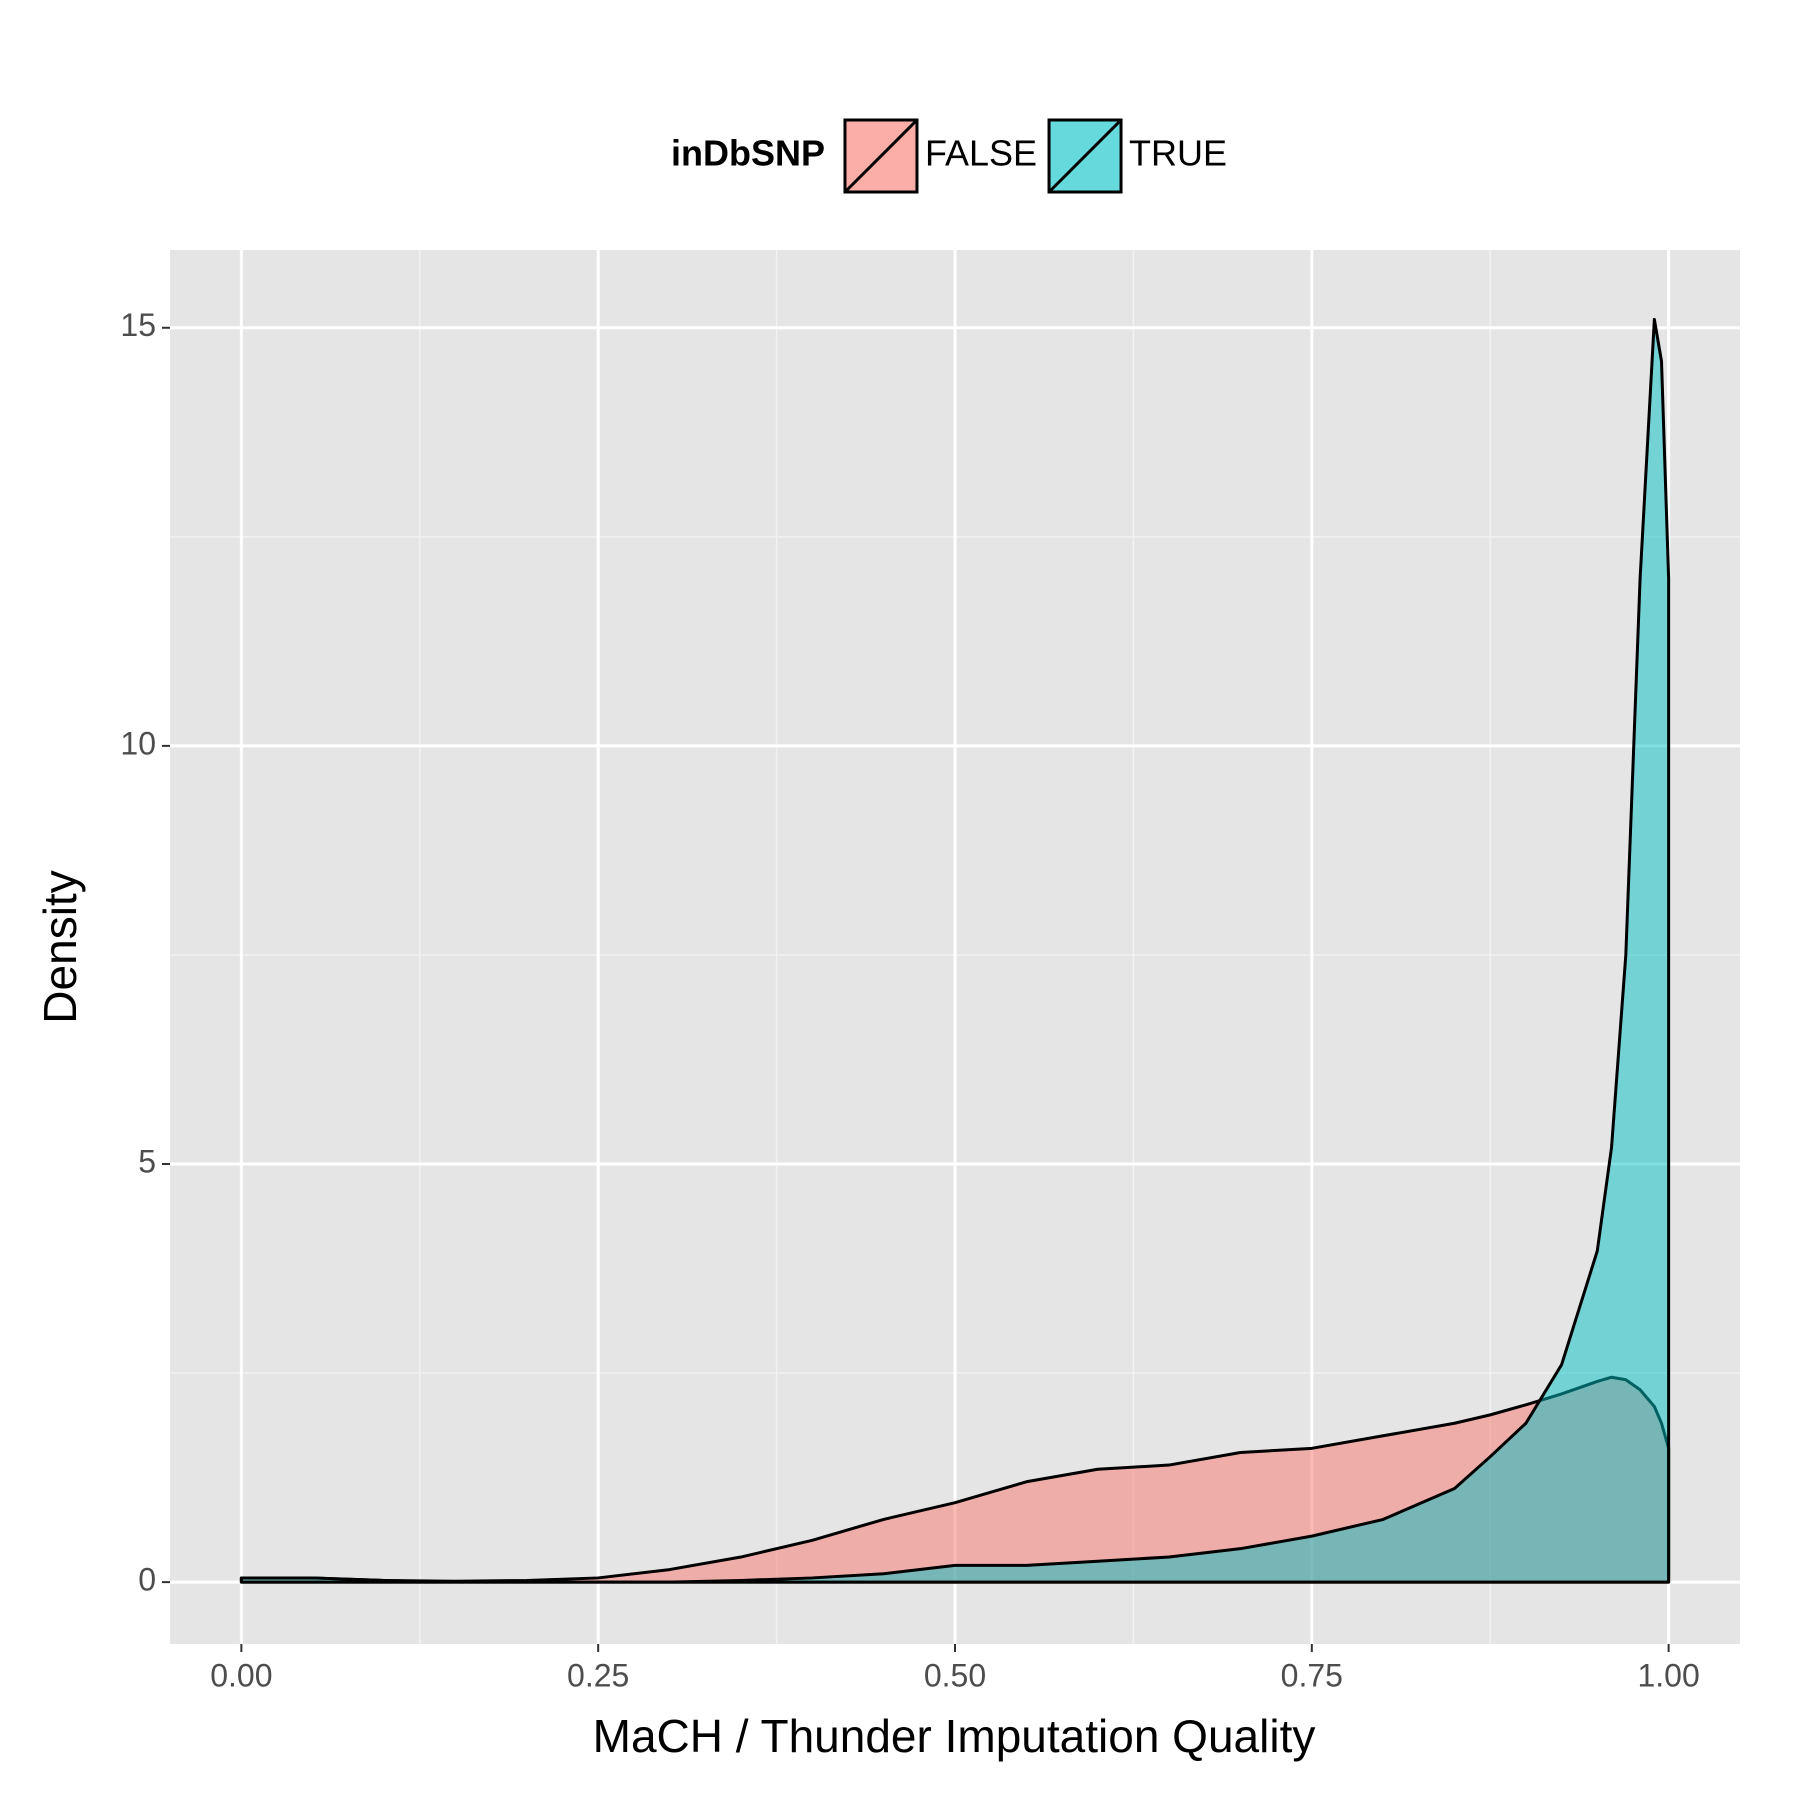  I want to click on x-axis-title: MaCH / Thunder Imputation Quality, so click(954, 1736).